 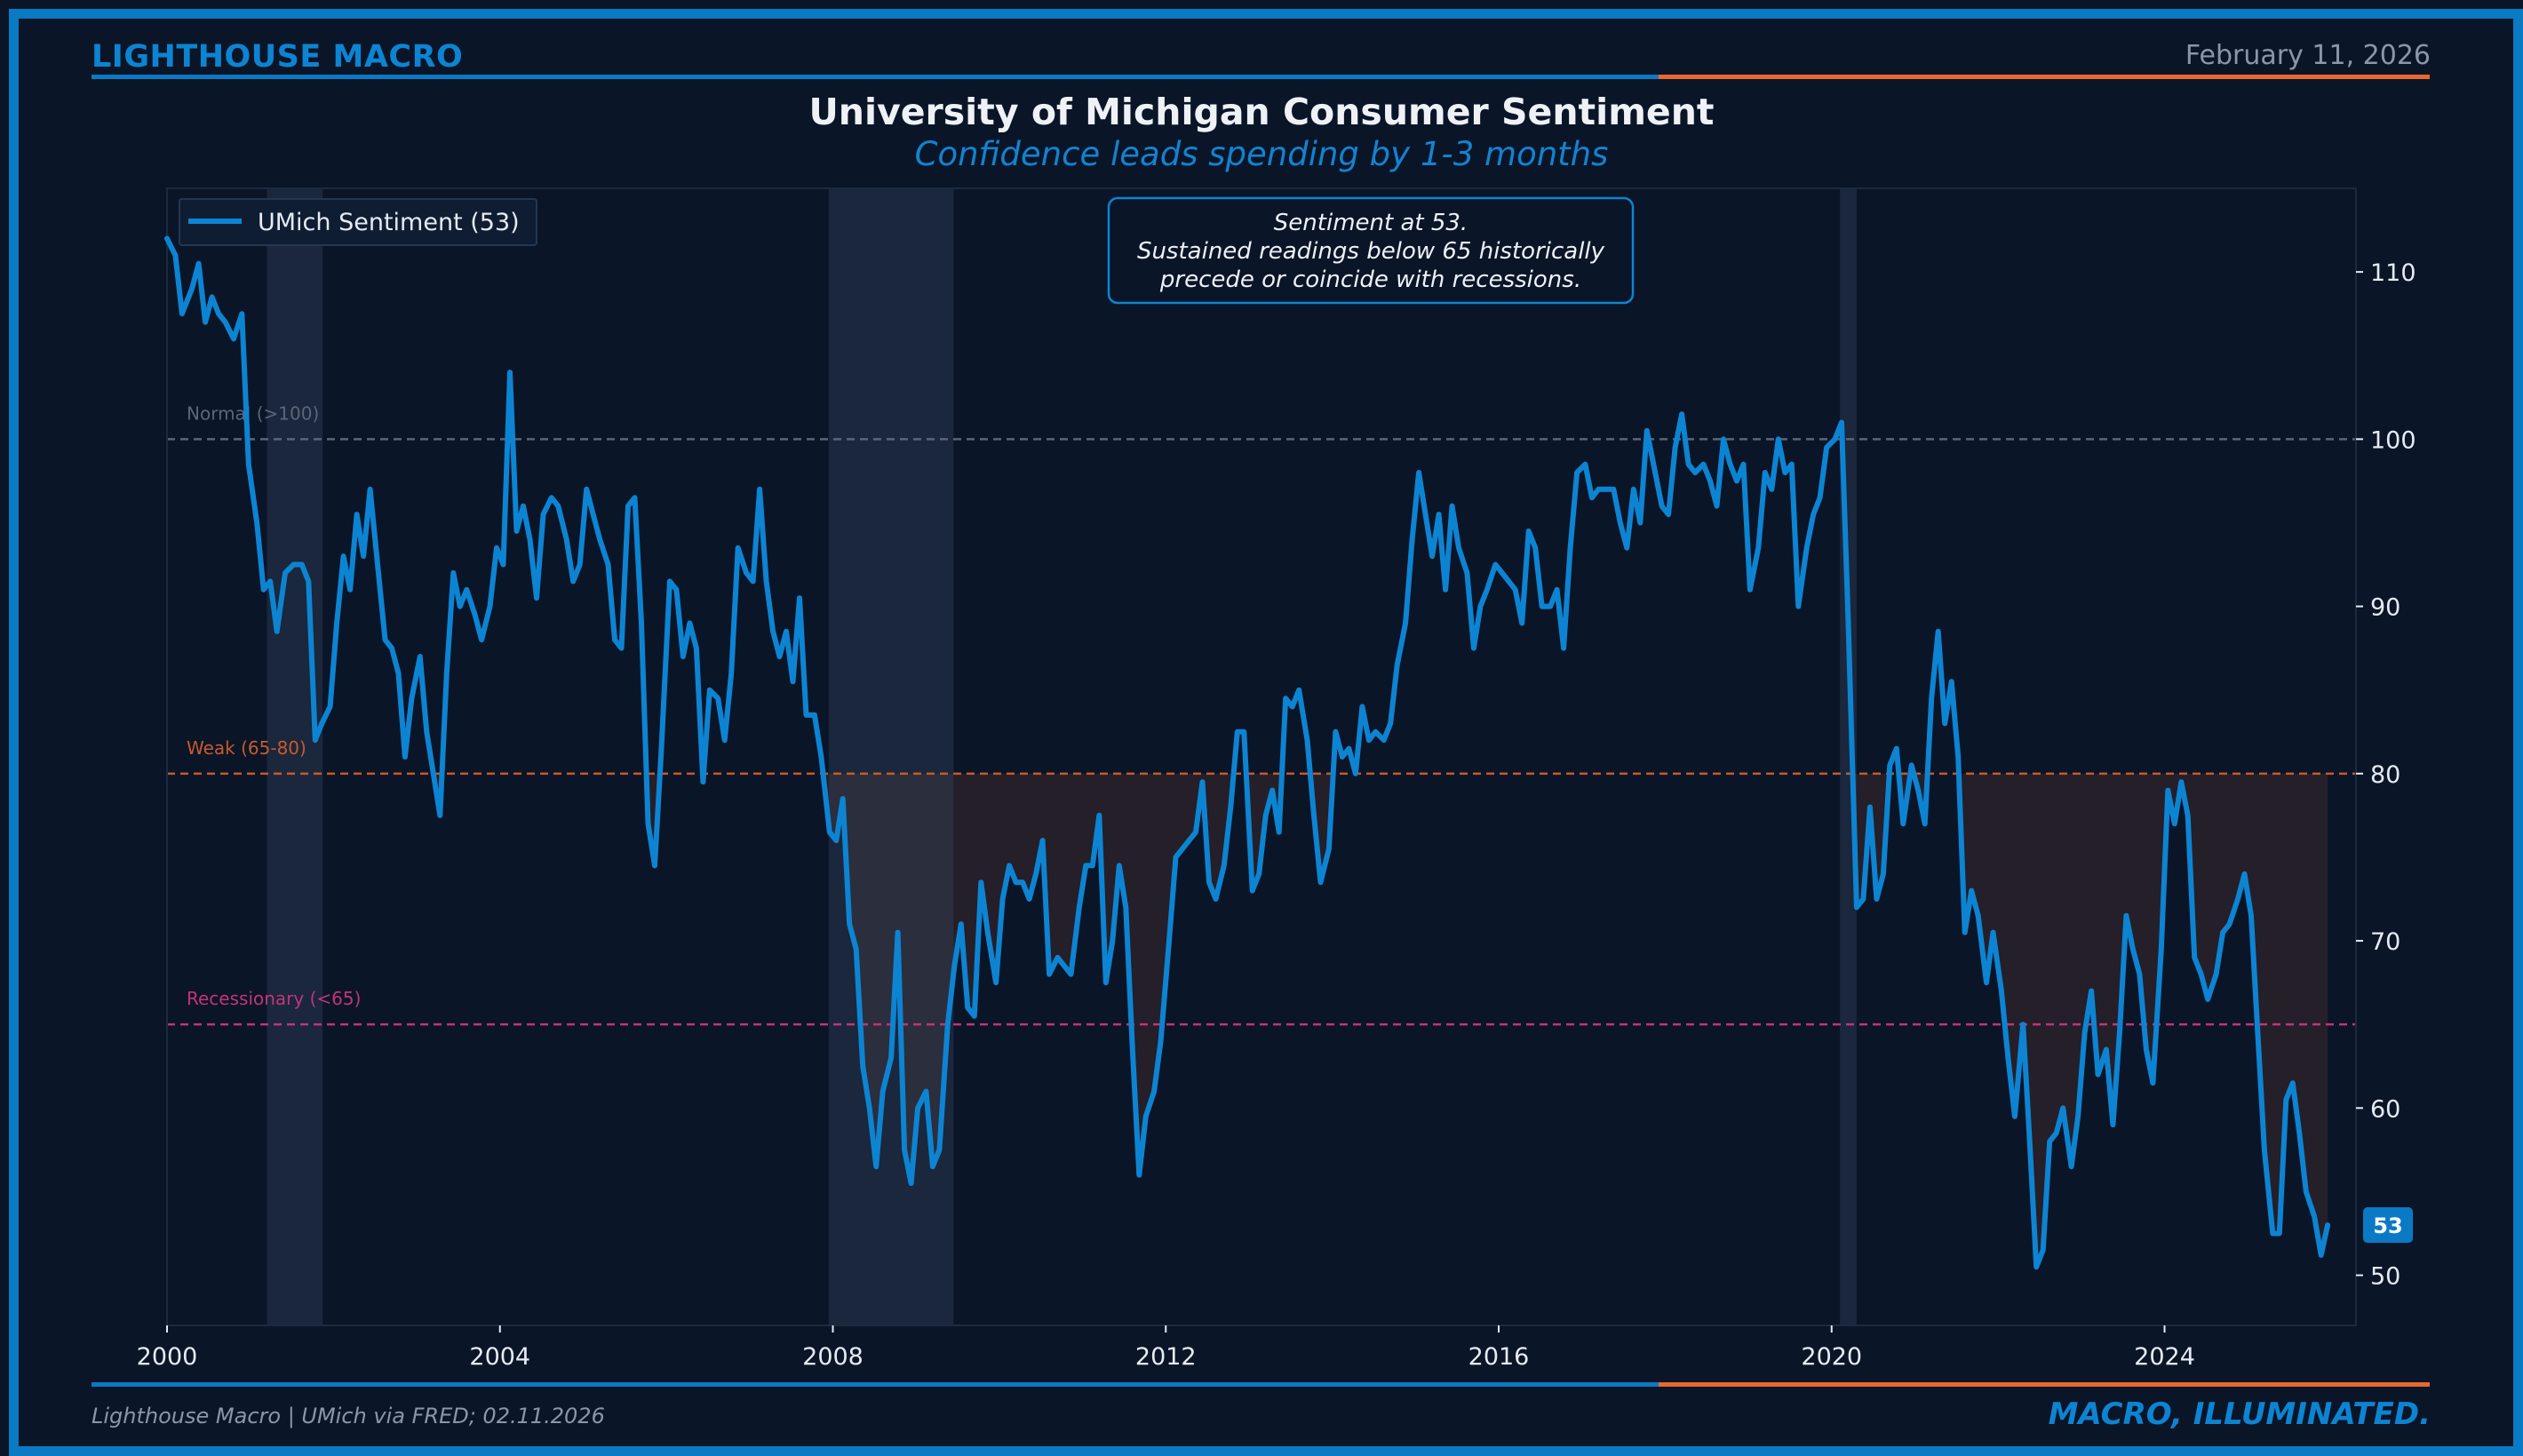 What do you see at coordinates (253, 413) in the screenshot?
I see `reference-line-label: Normal (>100)` at bounding box center [253, 413].